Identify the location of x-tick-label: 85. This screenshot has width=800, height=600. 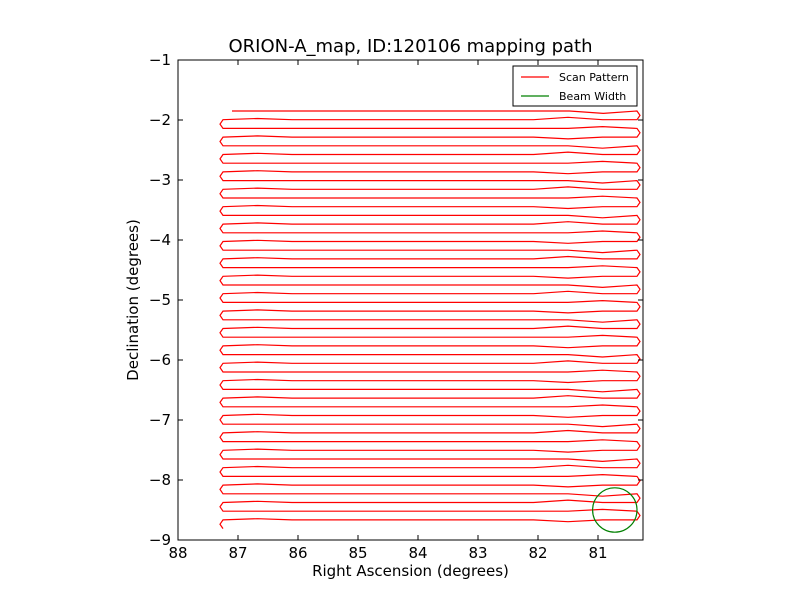
(357, 553).